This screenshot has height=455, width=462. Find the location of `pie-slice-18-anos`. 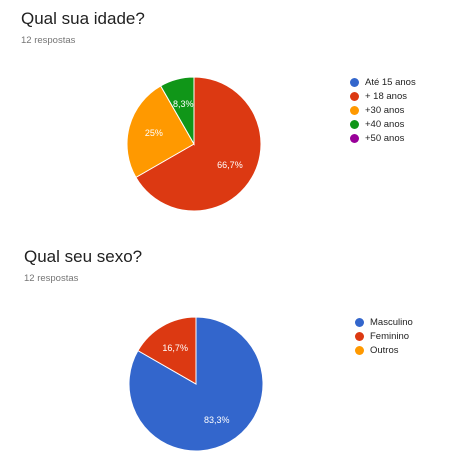

pie-slice-18-anos is located at coordinates (198, 144).